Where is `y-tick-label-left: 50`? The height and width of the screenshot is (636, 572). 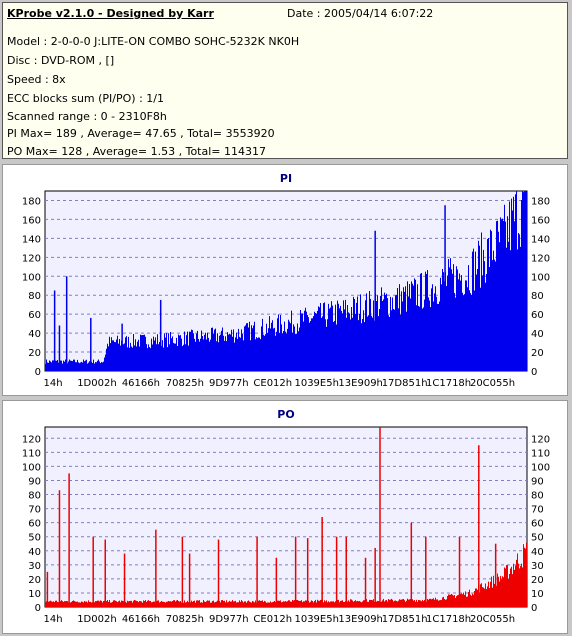
y-tick-label-left: 50 is located at coordinates (34, 538).